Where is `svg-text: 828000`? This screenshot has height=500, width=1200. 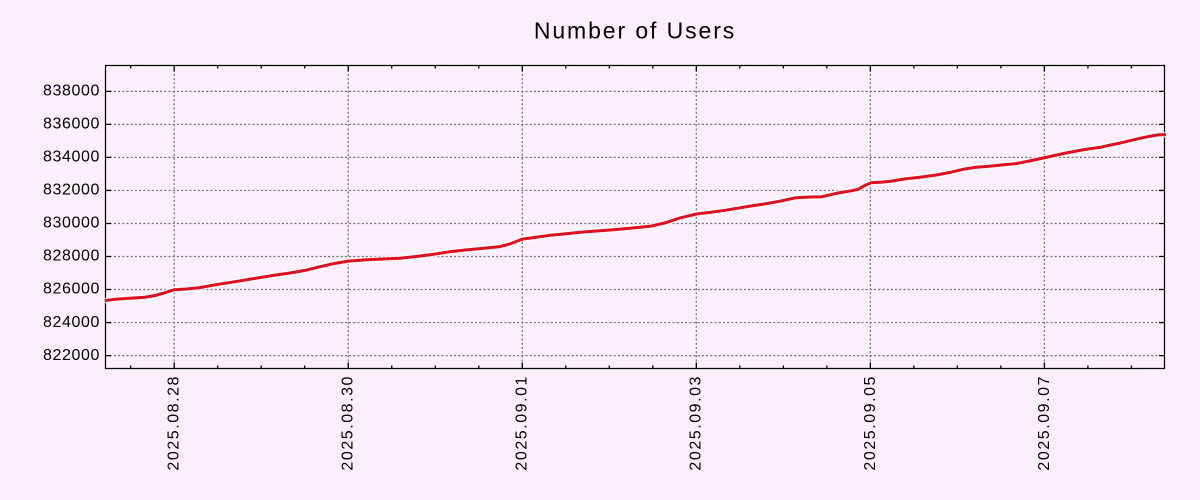 svg-text: 828000 is located at coordinates (71, 256).